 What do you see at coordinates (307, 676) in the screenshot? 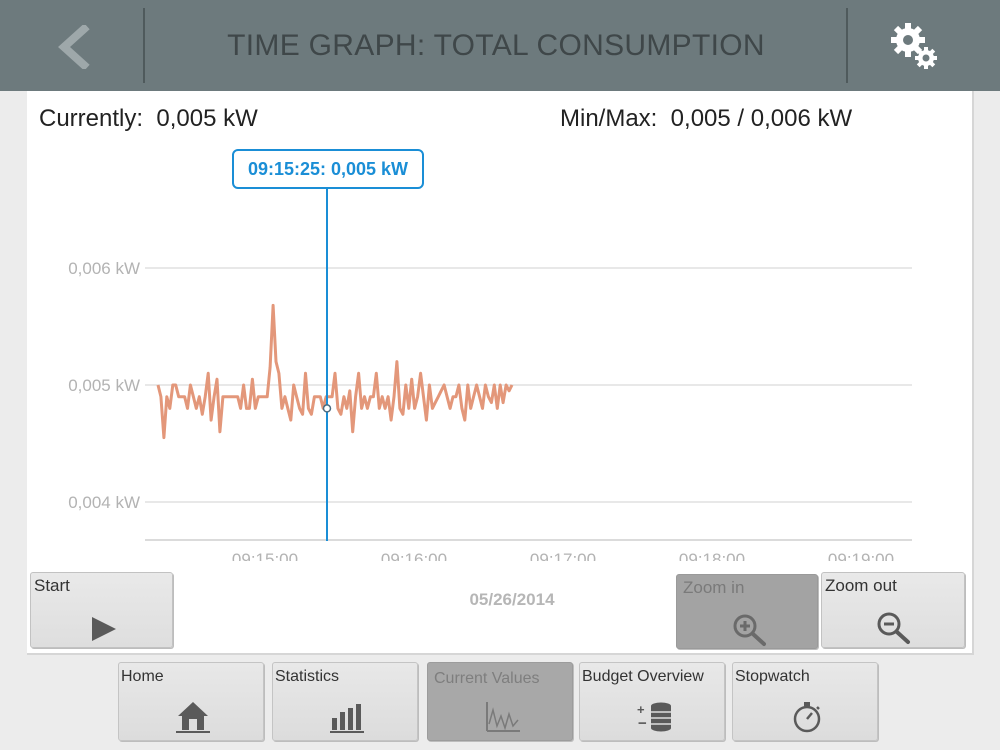
I see `nav-statistics-label: Statistics` at bounding box center [307, 676].